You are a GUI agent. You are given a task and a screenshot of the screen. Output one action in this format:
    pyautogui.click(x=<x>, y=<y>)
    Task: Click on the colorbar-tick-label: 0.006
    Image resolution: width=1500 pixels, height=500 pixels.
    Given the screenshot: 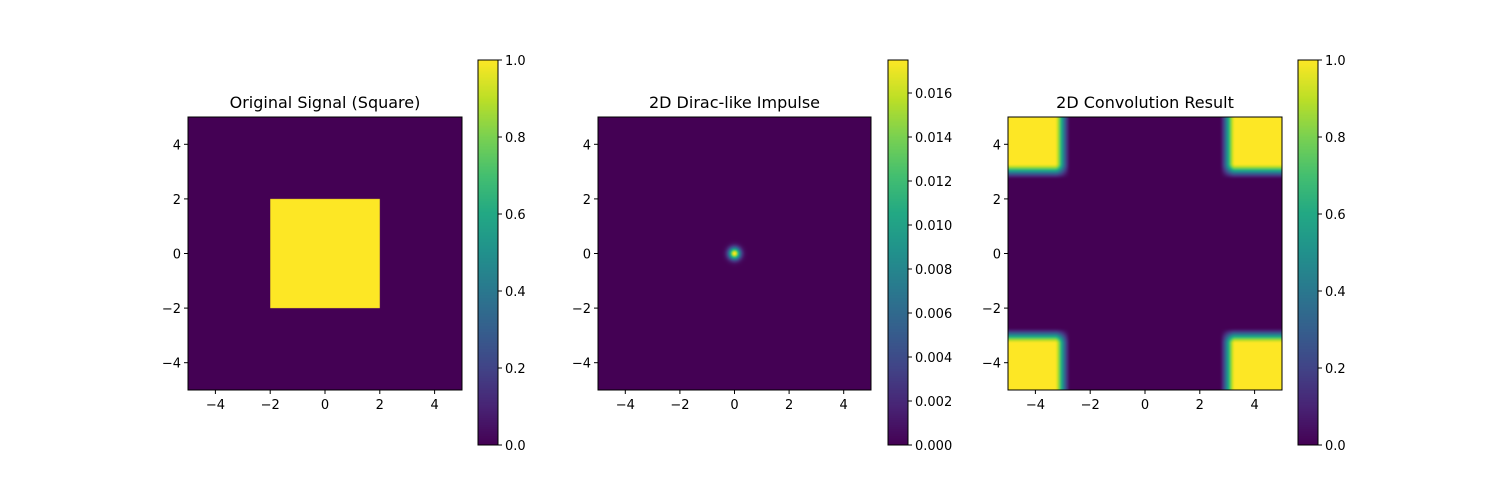 What is the action you would take?
    pyautogui.click(x=933, y=314)
    